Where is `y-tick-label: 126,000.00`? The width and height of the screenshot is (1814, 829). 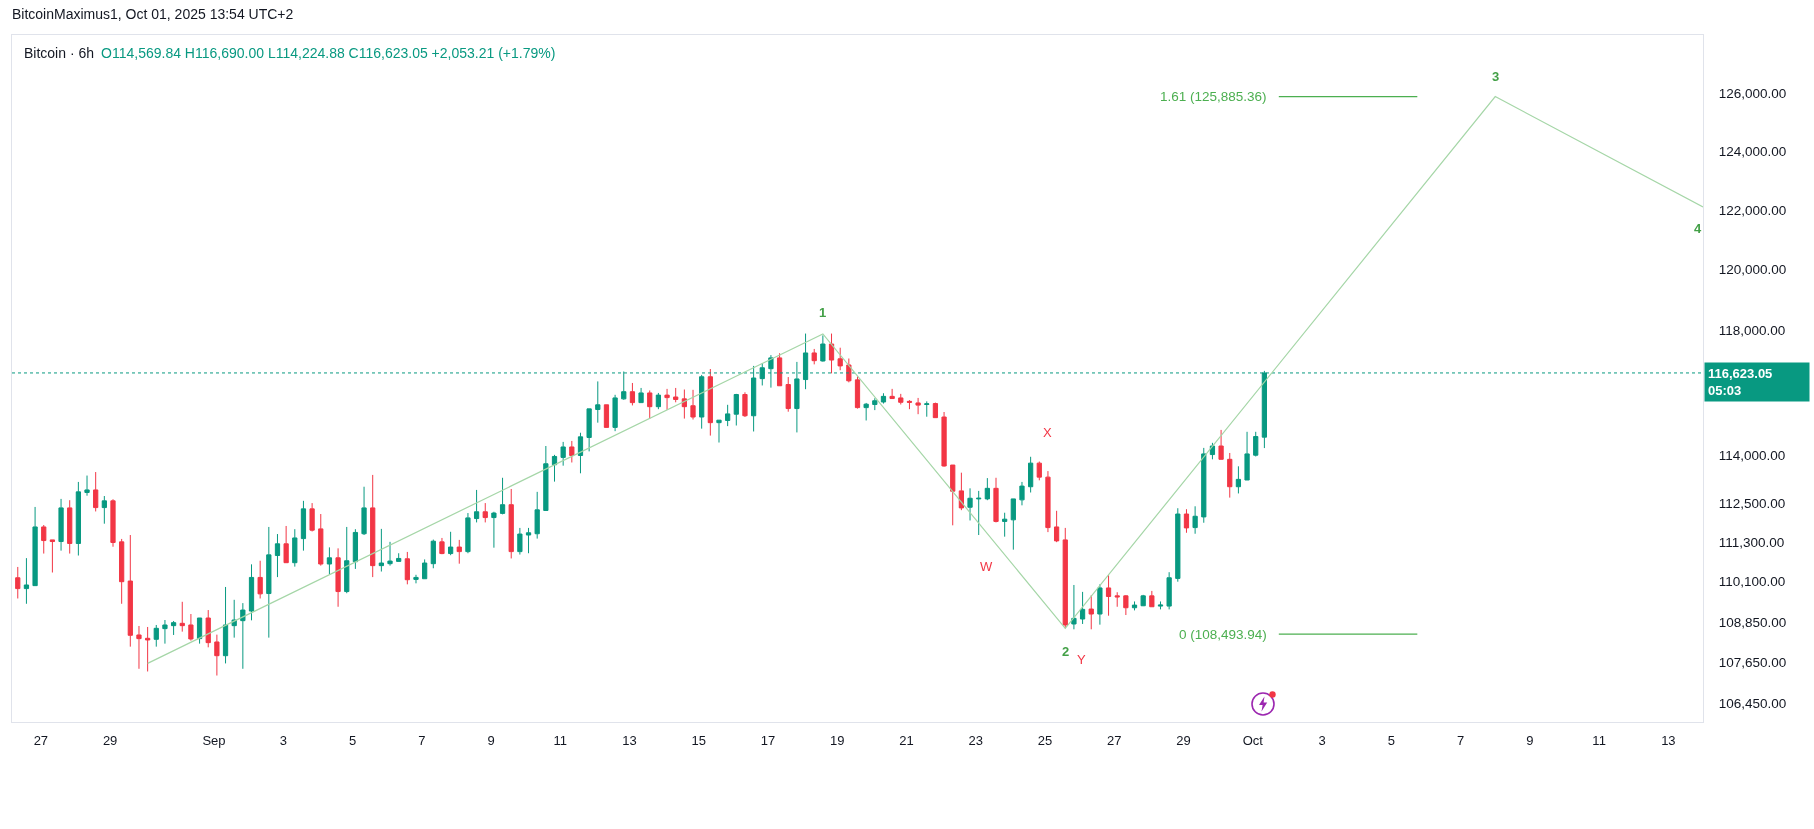
y-tick-label: 126,000.00 is located at coordinates (1752, 94).